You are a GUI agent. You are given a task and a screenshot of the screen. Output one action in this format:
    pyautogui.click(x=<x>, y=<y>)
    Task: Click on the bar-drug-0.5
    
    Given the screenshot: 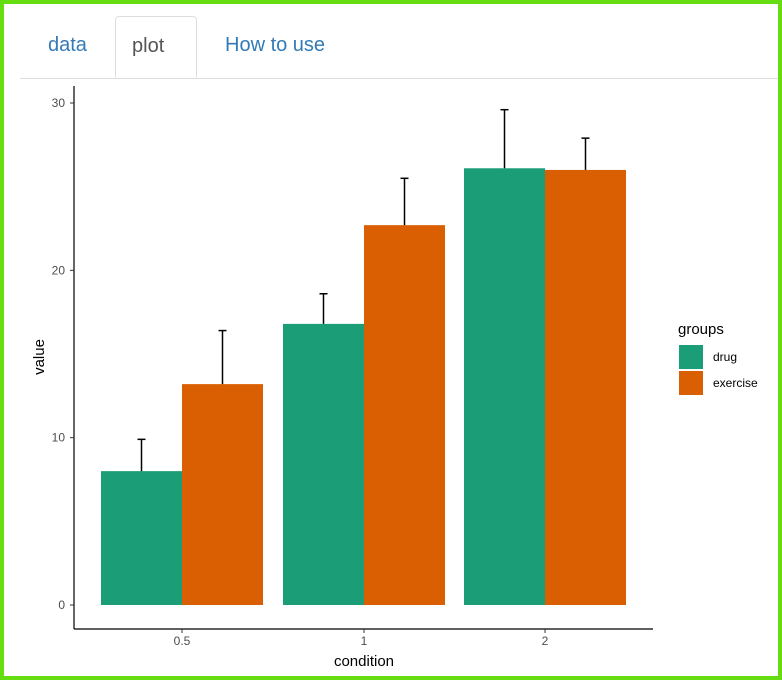 What is the action you would take?
    pyautogui.click(x=141, y=538)
    